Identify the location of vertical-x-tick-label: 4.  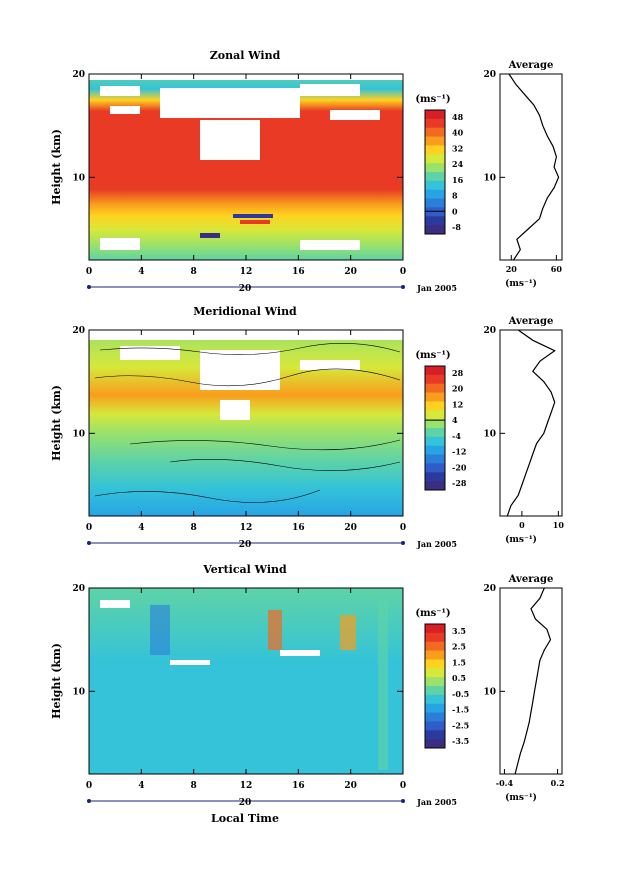
(141, 786).